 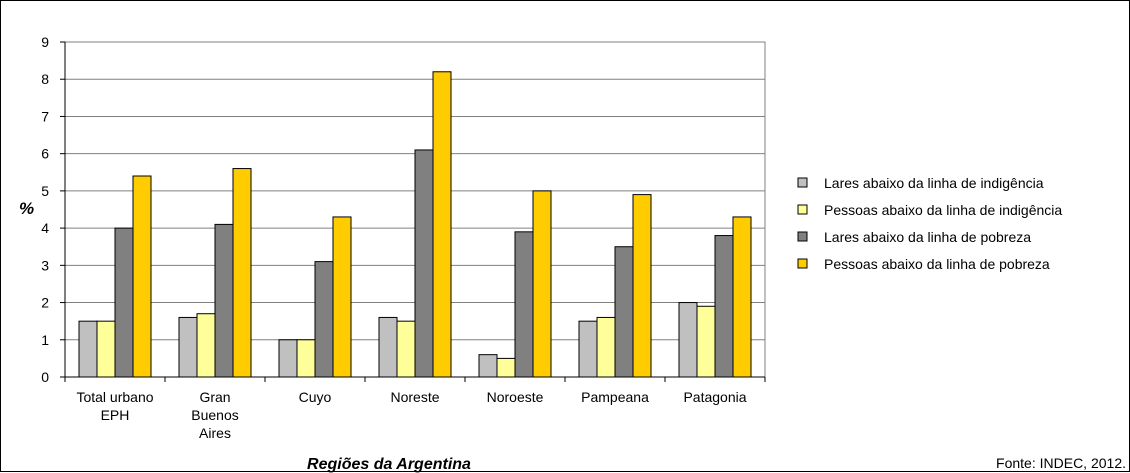 I want to click on y-tick-label: 6, so click(x=45, y=154).